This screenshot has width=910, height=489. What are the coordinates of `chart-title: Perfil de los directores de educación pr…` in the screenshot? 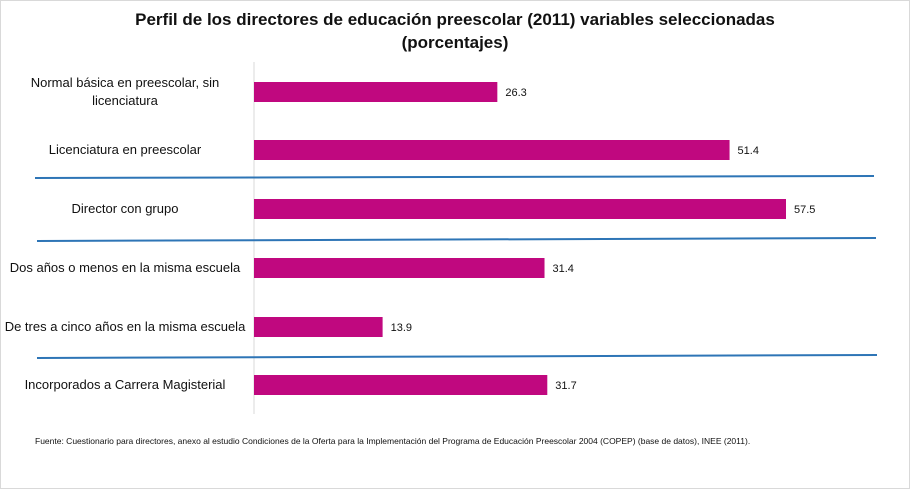 It's located at (455, 31).